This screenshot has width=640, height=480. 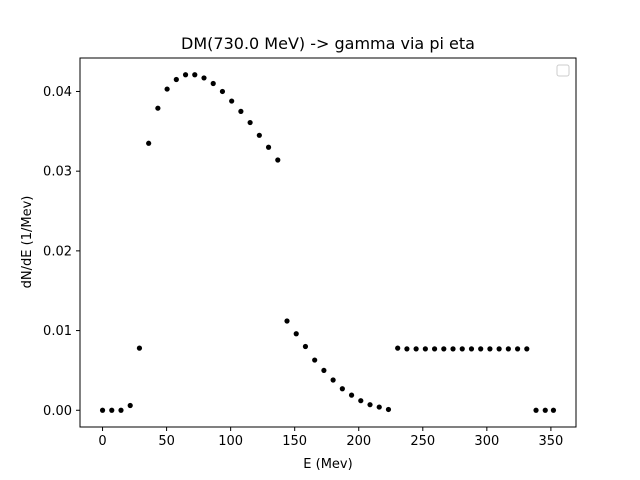 I want to click on y-tick-label: 0.03, so click(x=57, y=172).